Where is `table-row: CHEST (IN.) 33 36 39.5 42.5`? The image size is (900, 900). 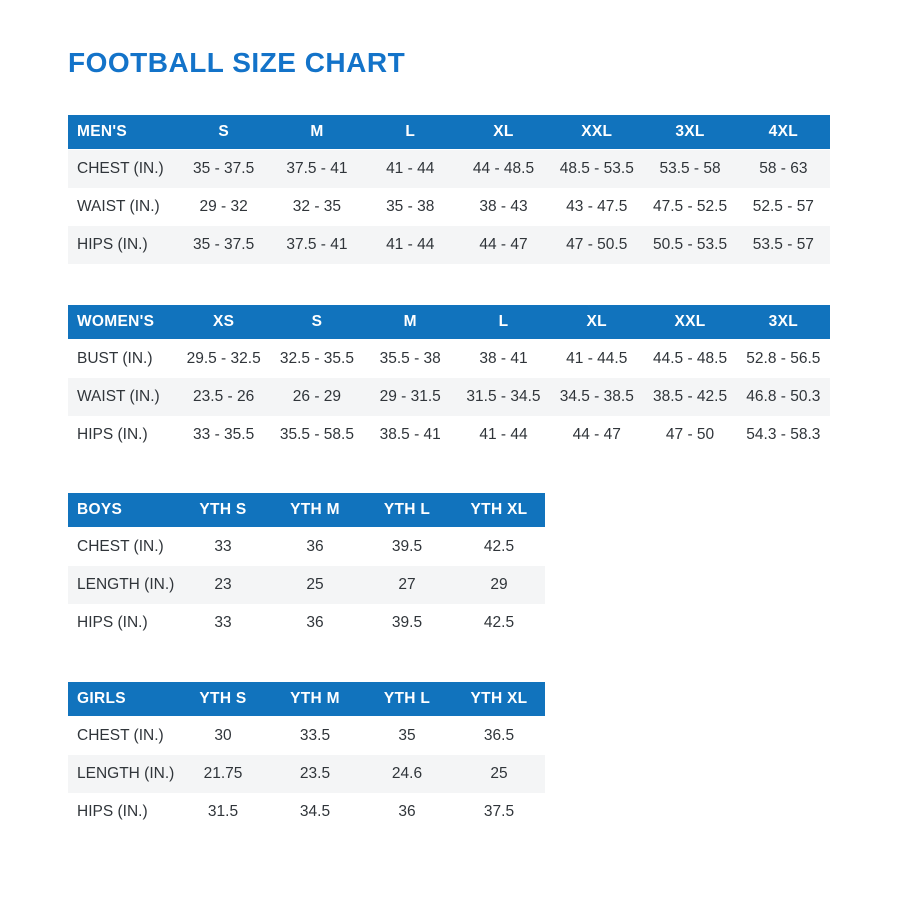
table-row: CHEST (IN.) 33 36 39.5 42.5 is located at coordinates (306, 547).